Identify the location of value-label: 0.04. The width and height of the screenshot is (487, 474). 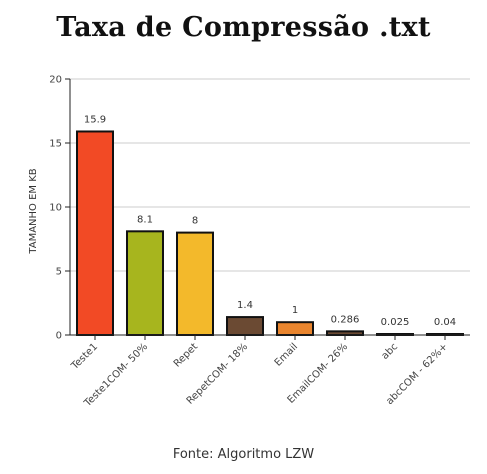
(445, 322).